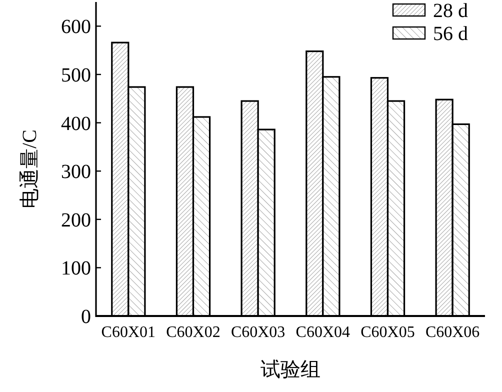 The width and height of the screenshot is (502, 392). I want to click on x-tick-label: C60X04, so click(323, 332).